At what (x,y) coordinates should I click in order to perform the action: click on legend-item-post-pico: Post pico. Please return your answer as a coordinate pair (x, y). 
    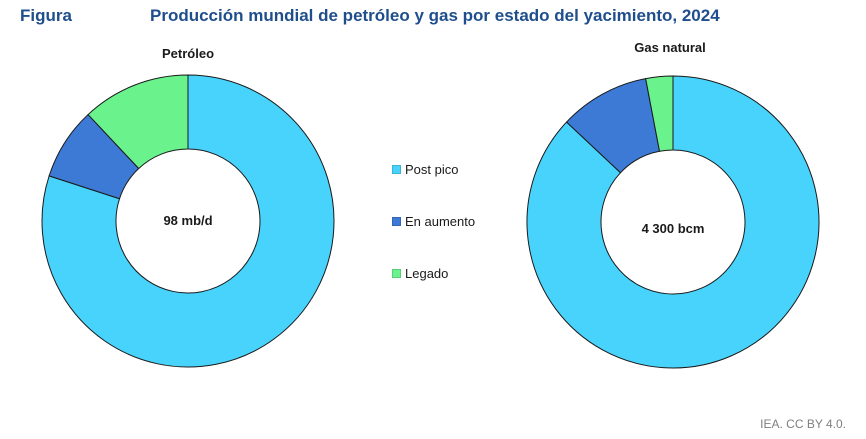
    Looking at the image, I should click on (433, 169).